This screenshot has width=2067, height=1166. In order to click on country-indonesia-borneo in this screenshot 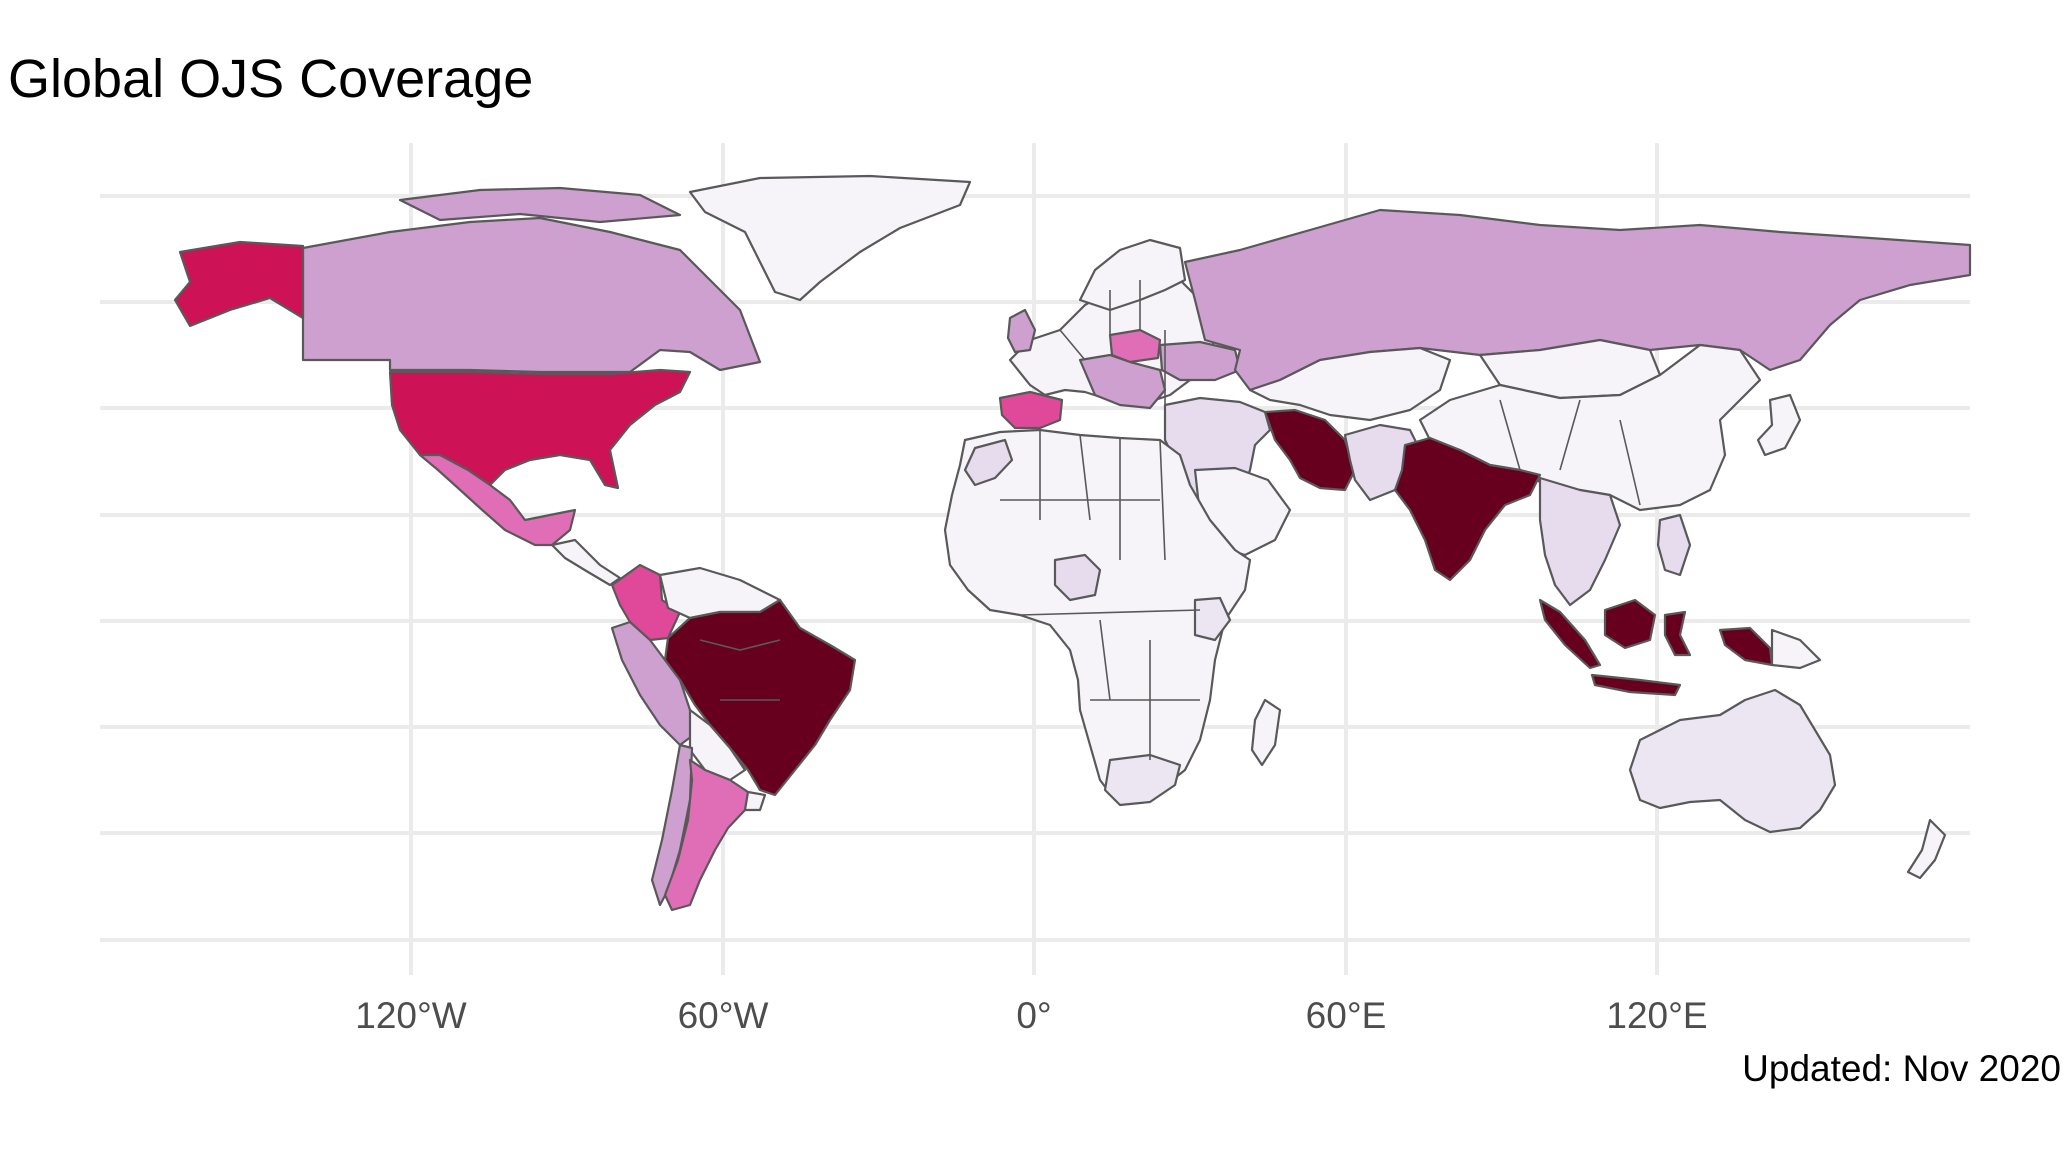, I will do `click(1630, 624)`.